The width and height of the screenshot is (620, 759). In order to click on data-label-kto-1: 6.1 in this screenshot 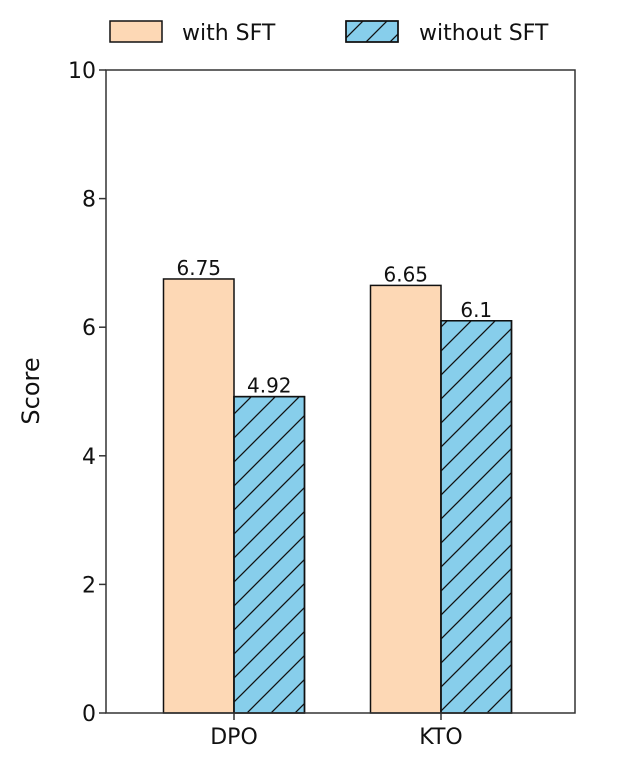, I will do `click(476, 310)`.